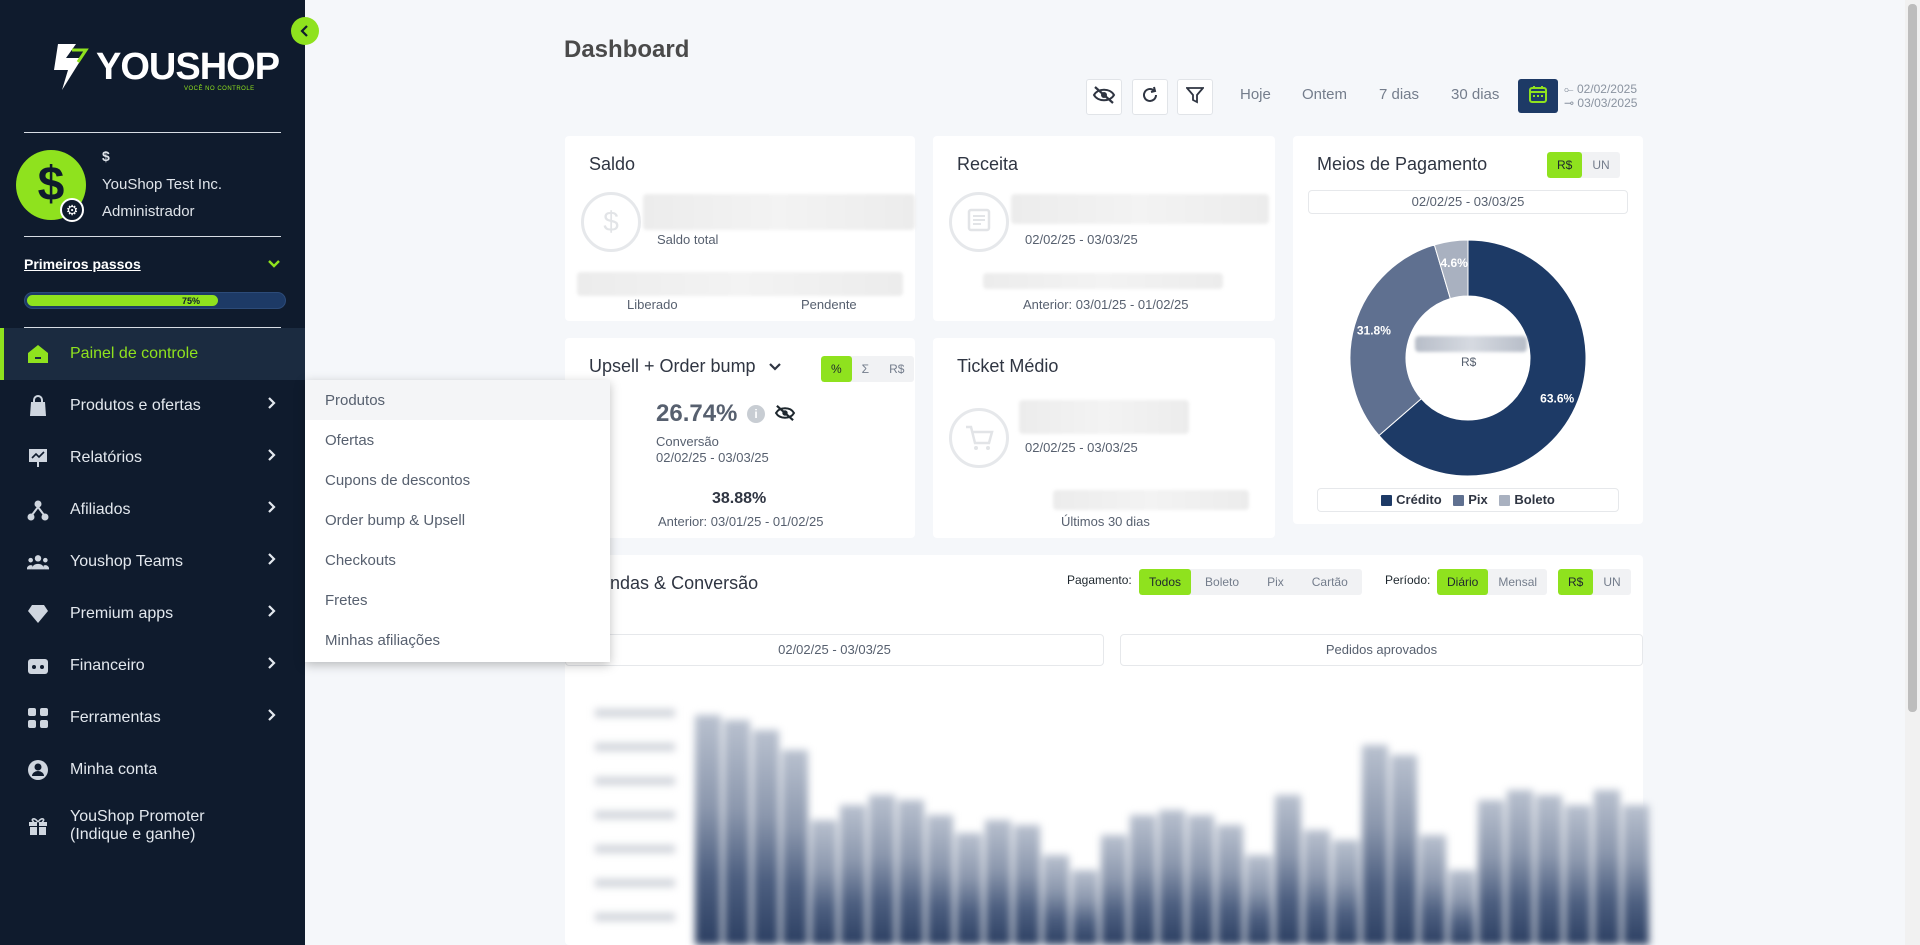 The width and height of the screenshot is (1920, 945). What do you see at coordinates (51, 185) in the screenshot?
I see `avatar: $` at bounding box center [51, 185].